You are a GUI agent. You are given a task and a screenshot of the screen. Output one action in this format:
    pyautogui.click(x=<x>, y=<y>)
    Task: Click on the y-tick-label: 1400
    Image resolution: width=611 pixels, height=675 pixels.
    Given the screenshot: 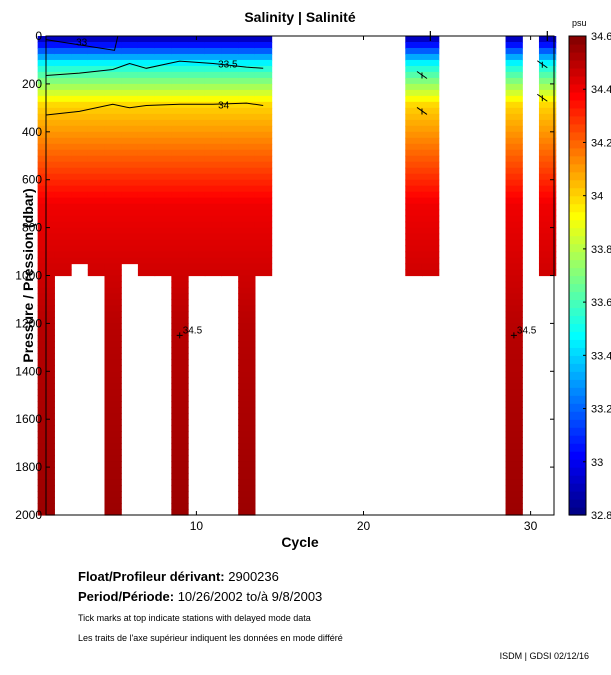 What is the action you would take?
    pyautogui.click(x=28, y=371)
    